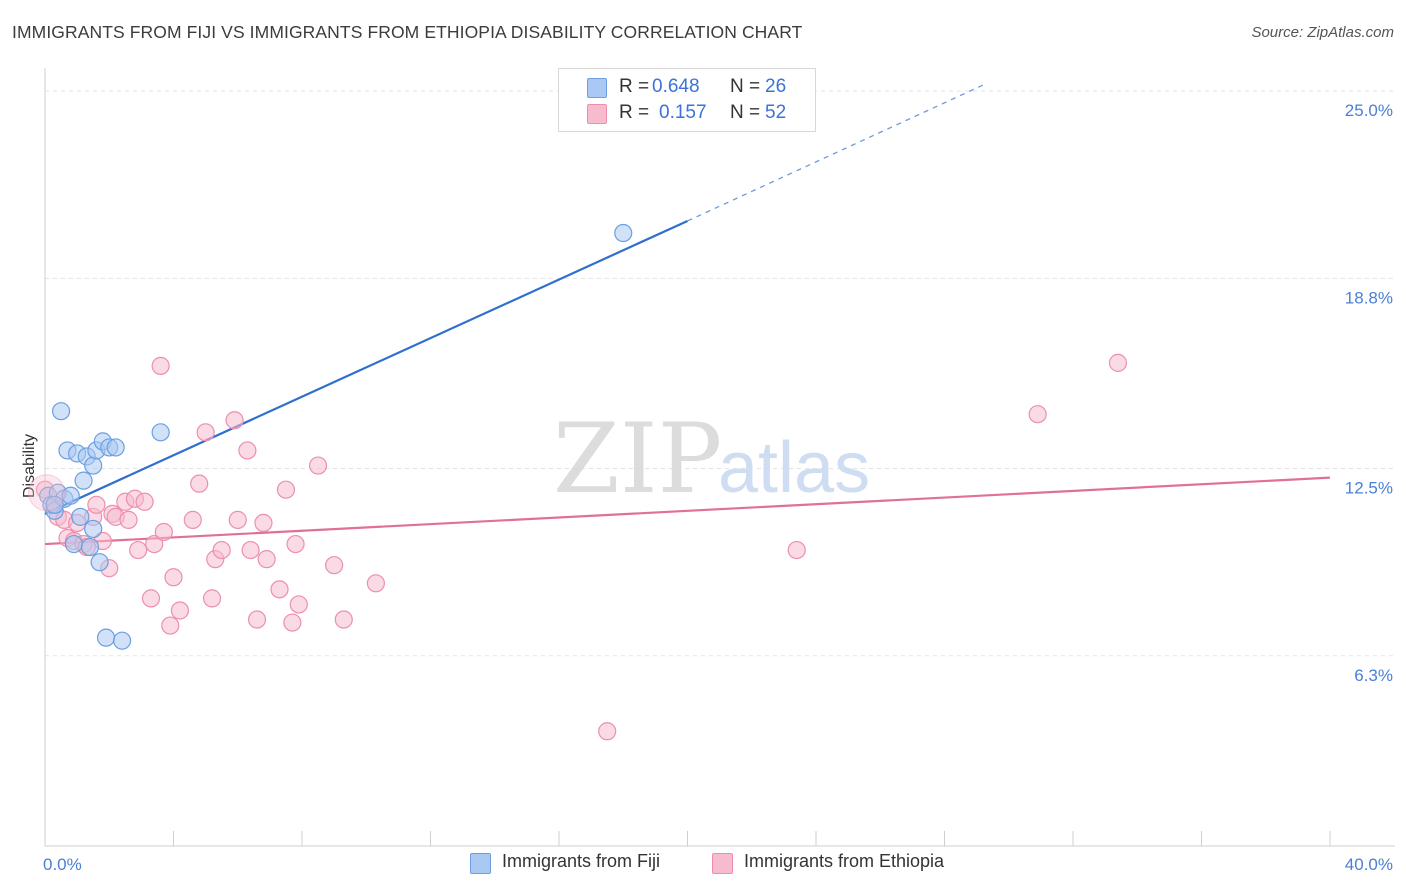 The height and width of the screenshot is (892, 1406). Describe the element at coordinates (62, 864) in the screenshot. I see `x-tick-label: 0.0%` at that location.